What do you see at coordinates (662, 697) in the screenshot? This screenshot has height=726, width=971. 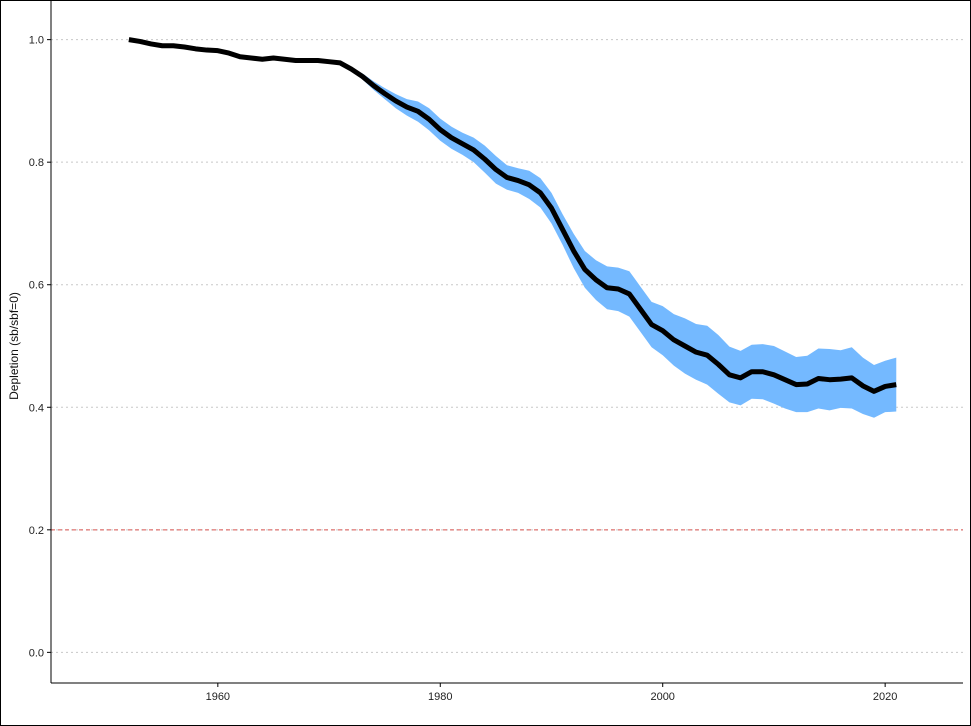 I see `x-tick-label-2: 2000` at bounding box center [662, 697].